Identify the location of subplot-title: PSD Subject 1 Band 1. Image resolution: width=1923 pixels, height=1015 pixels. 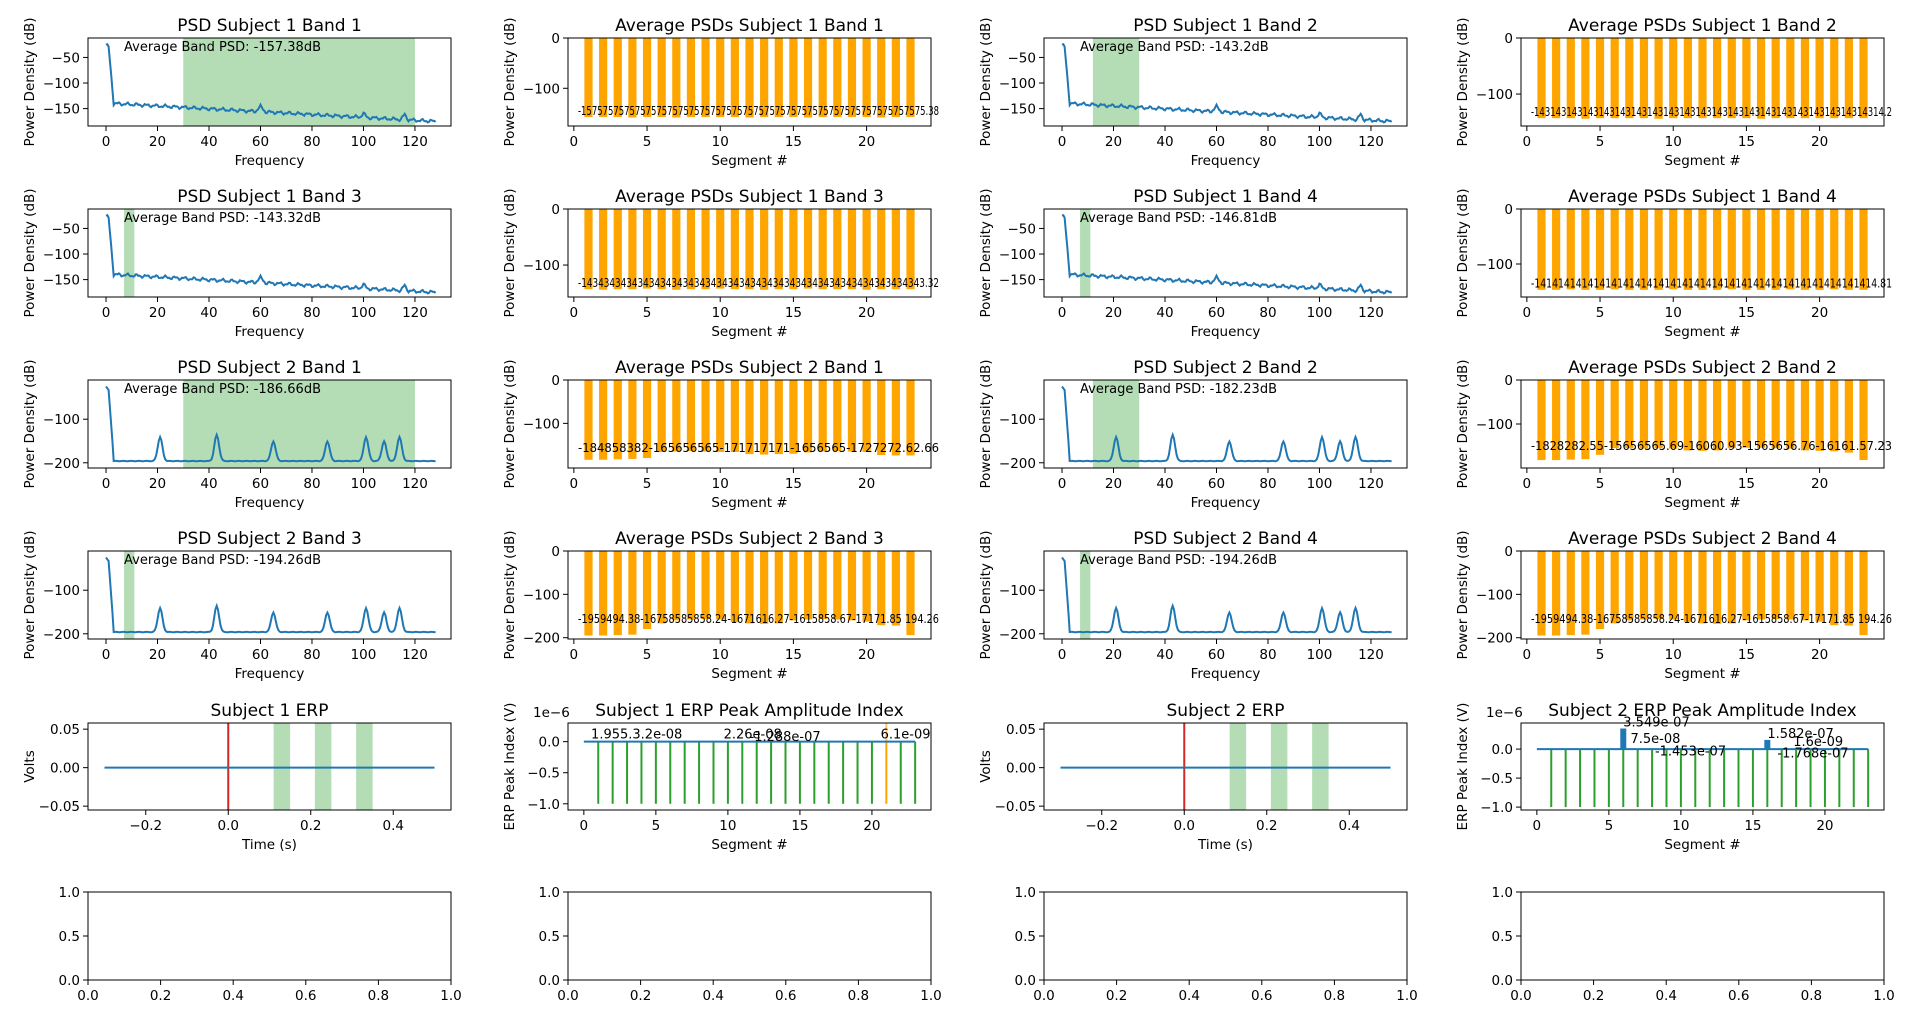
(269, 26).